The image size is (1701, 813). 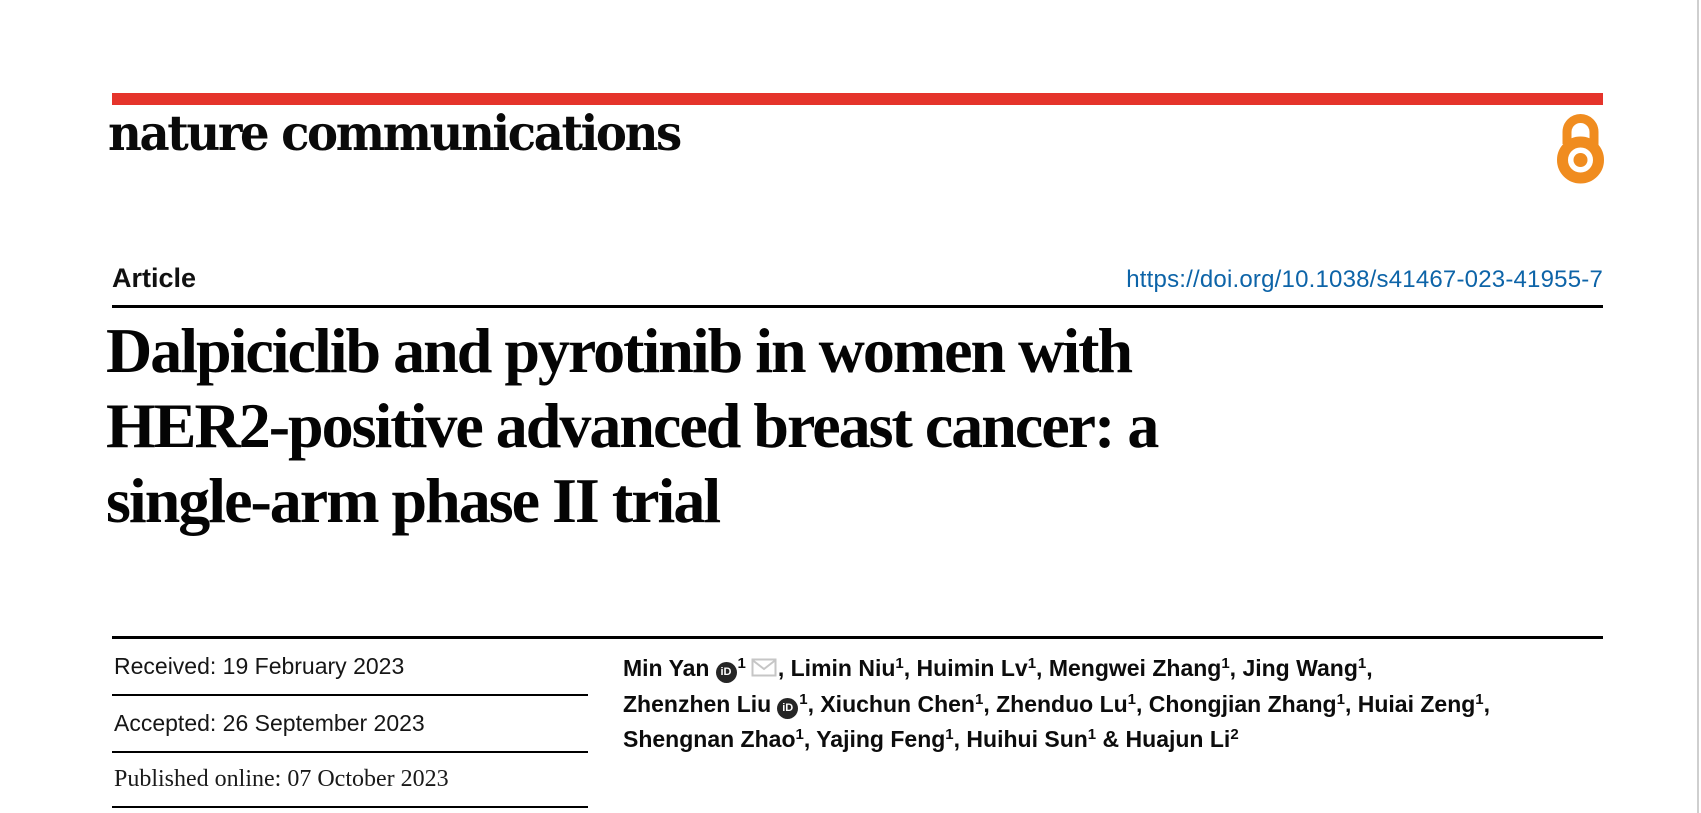 I want to click on article-type-label: Article, so click(x=154, y=278).